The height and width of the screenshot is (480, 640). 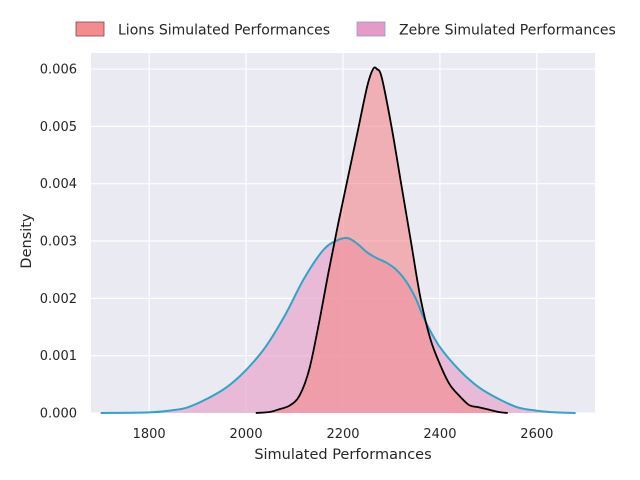 What do you see at coordinates (246, 434) in the screenshot?
I see `x-tick-label: 2000` at bounding box center [246, 434].